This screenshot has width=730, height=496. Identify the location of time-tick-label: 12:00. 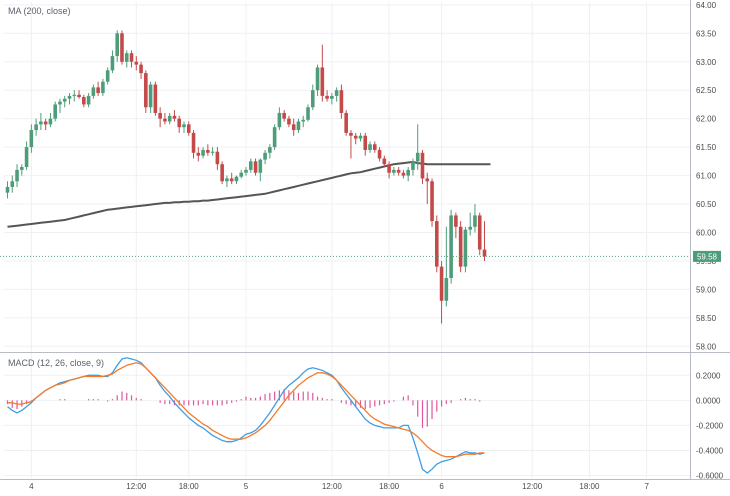
(532, 486).